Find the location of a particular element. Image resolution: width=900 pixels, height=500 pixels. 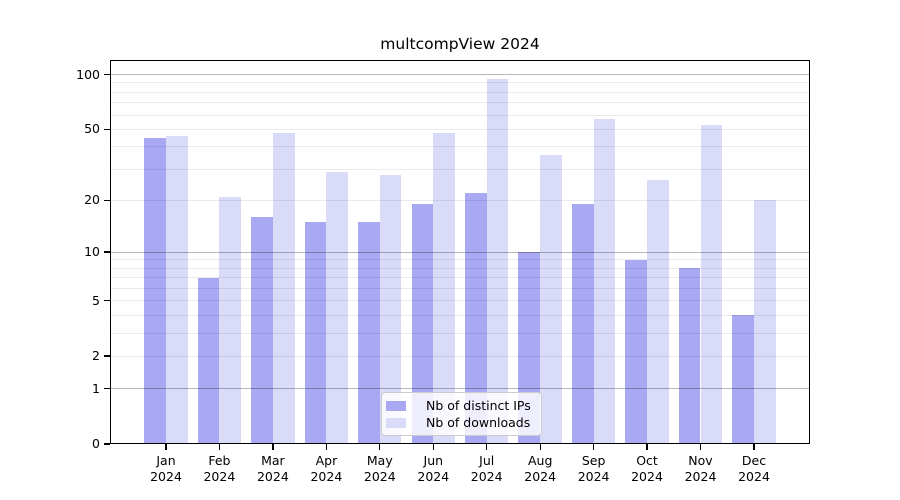

bar-distinct-ips-mar is located at coordinates (262, 330).